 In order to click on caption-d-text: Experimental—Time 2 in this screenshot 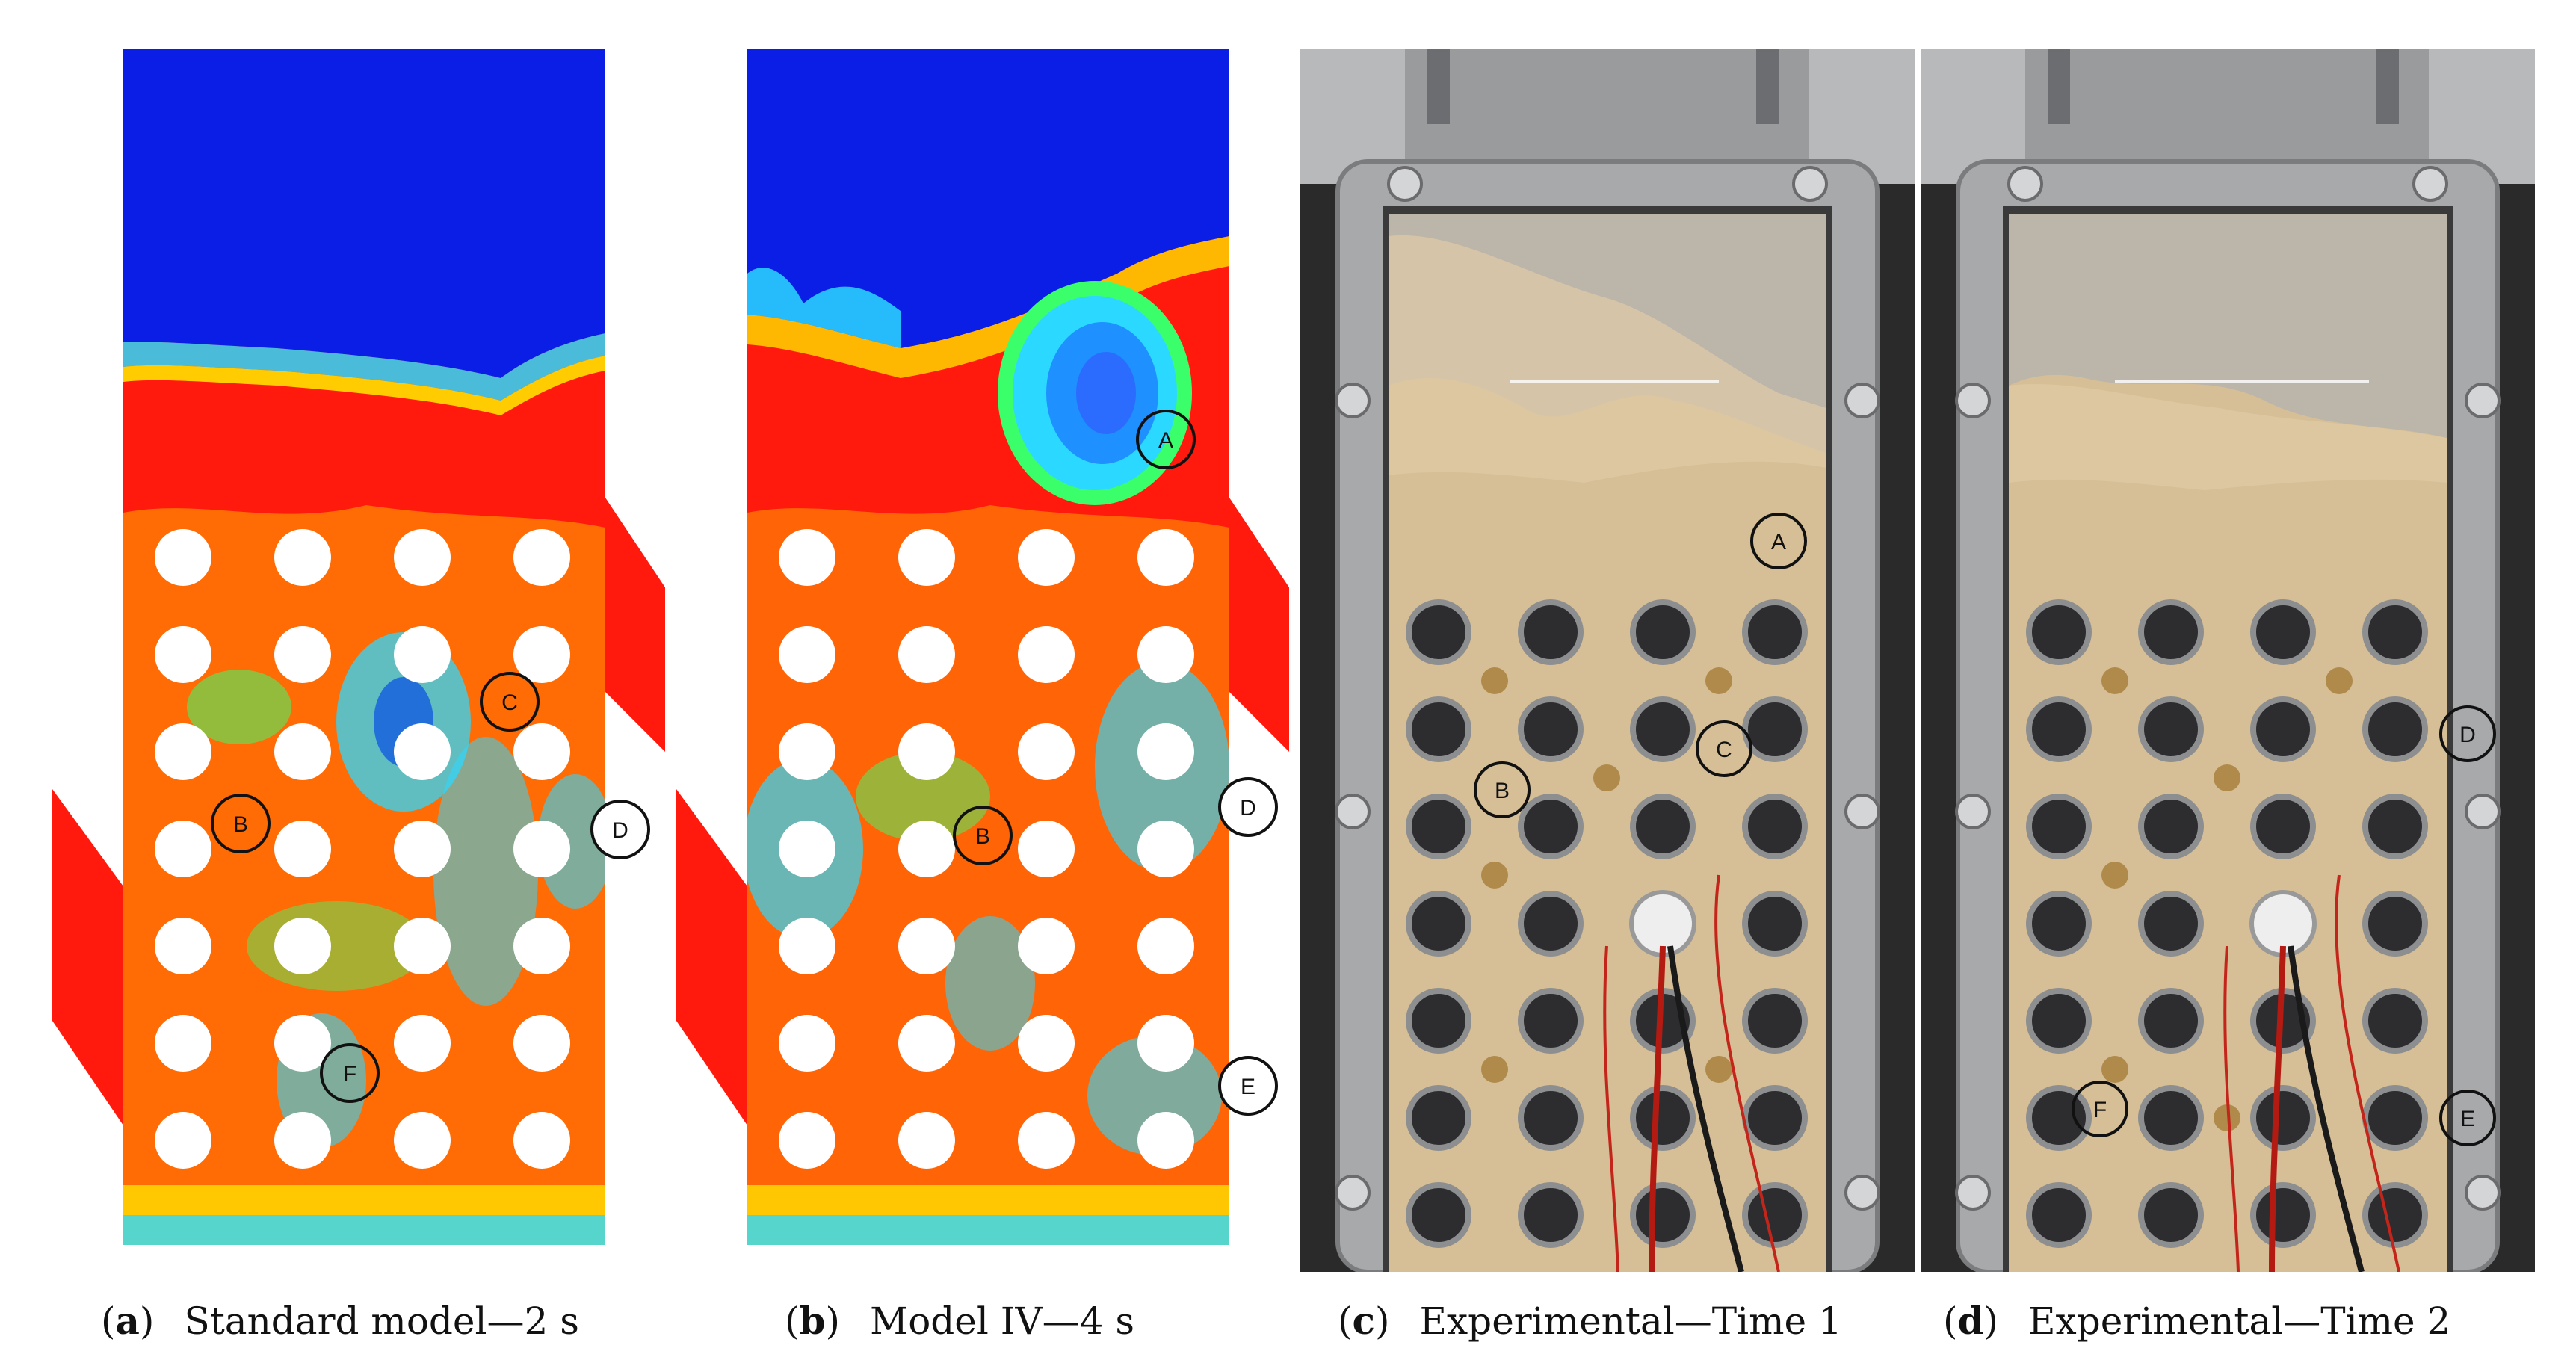, I will do `click(2239, 1321)`.